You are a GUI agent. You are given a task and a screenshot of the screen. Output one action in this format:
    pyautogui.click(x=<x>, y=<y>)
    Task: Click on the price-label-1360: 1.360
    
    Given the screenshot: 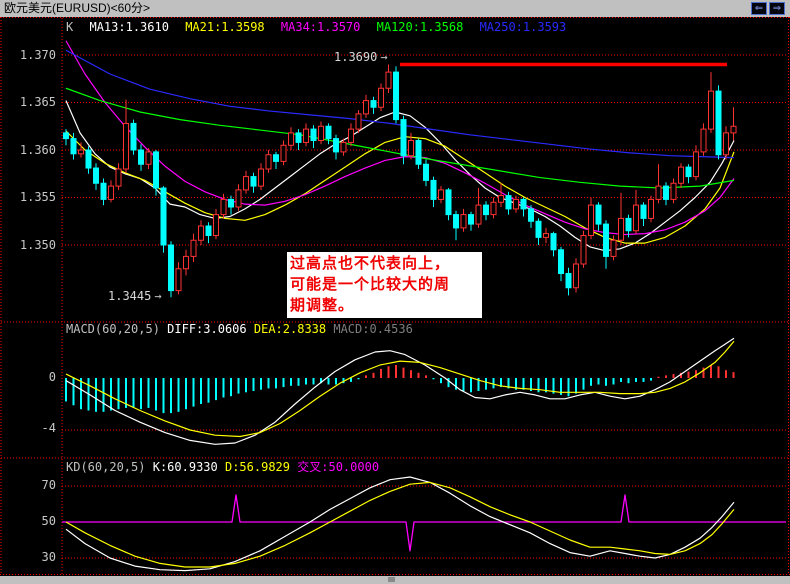 What is the action you would take?
    pyautogui.click(x=37, y=150)
    